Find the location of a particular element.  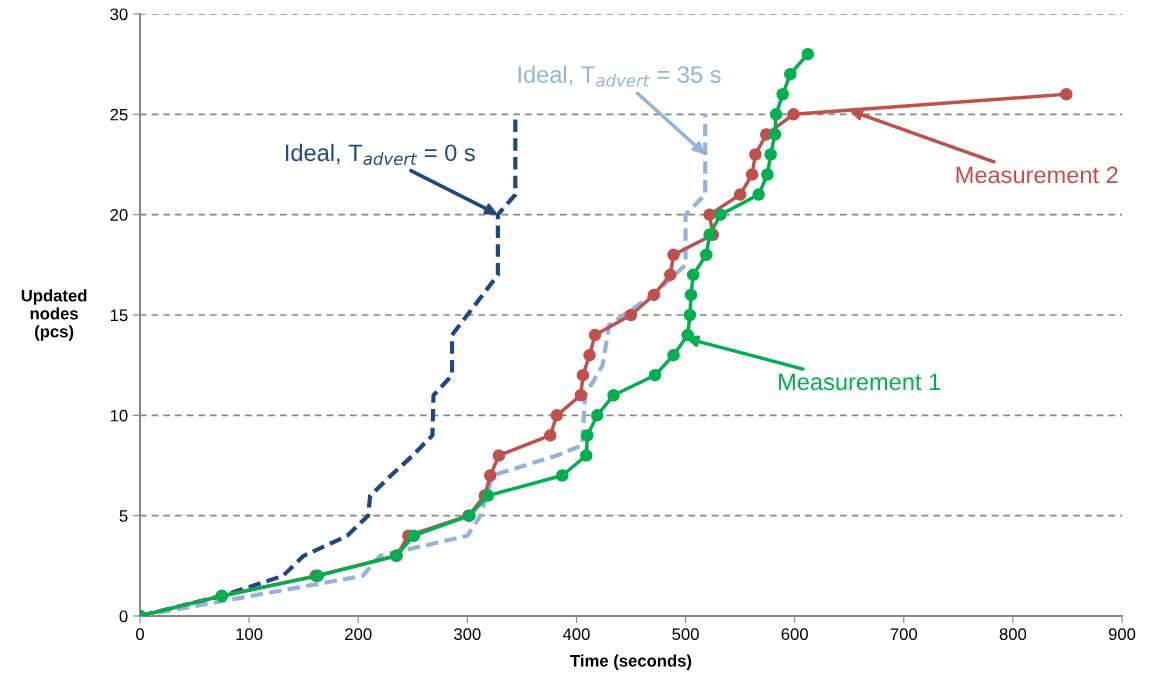

annotation: Measurement 2 is located at coordinates (1037, 175).